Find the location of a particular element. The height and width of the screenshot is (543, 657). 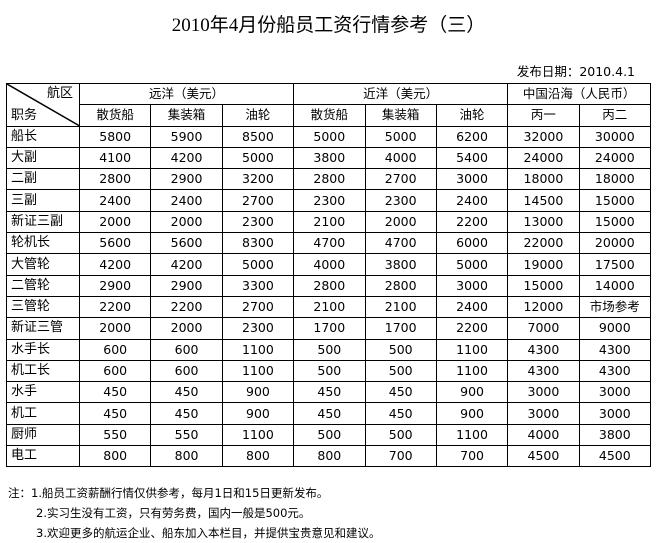

salary-cell: 5800 is located at coordinates (115, 136).